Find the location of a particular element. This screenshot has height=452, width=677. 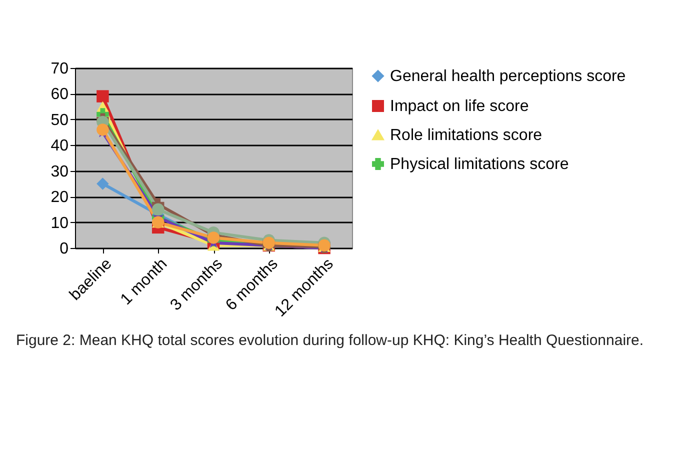

y-tick-label: 10 is located at coordinates (59, 223).